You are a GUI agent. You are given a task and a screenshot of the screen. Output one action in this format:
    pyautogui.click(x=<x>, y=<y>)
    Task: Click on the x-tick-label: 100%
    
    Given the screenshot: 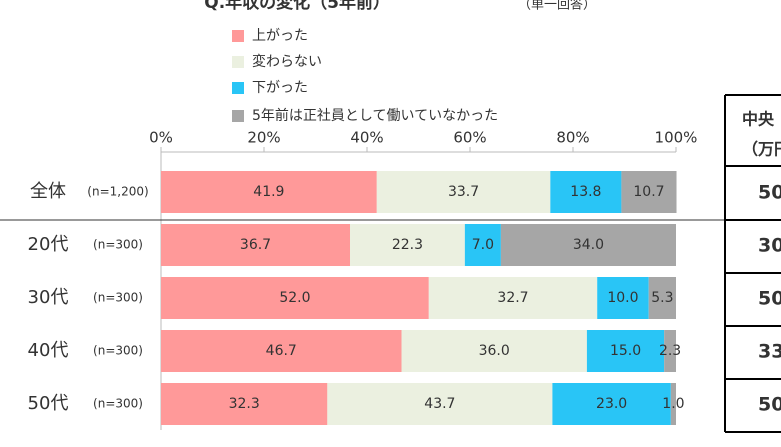 What is the action you would take?
    pyautogui.click(x=676, y=138)
    